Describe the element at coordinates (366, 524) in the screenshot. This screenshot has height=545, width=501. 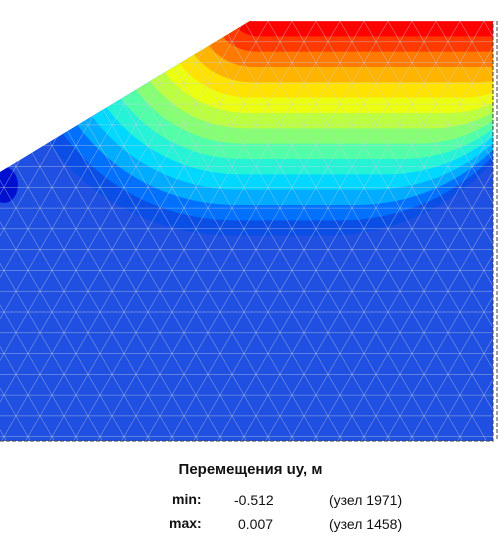
I see `max-node: (узел 1458)` at that location.